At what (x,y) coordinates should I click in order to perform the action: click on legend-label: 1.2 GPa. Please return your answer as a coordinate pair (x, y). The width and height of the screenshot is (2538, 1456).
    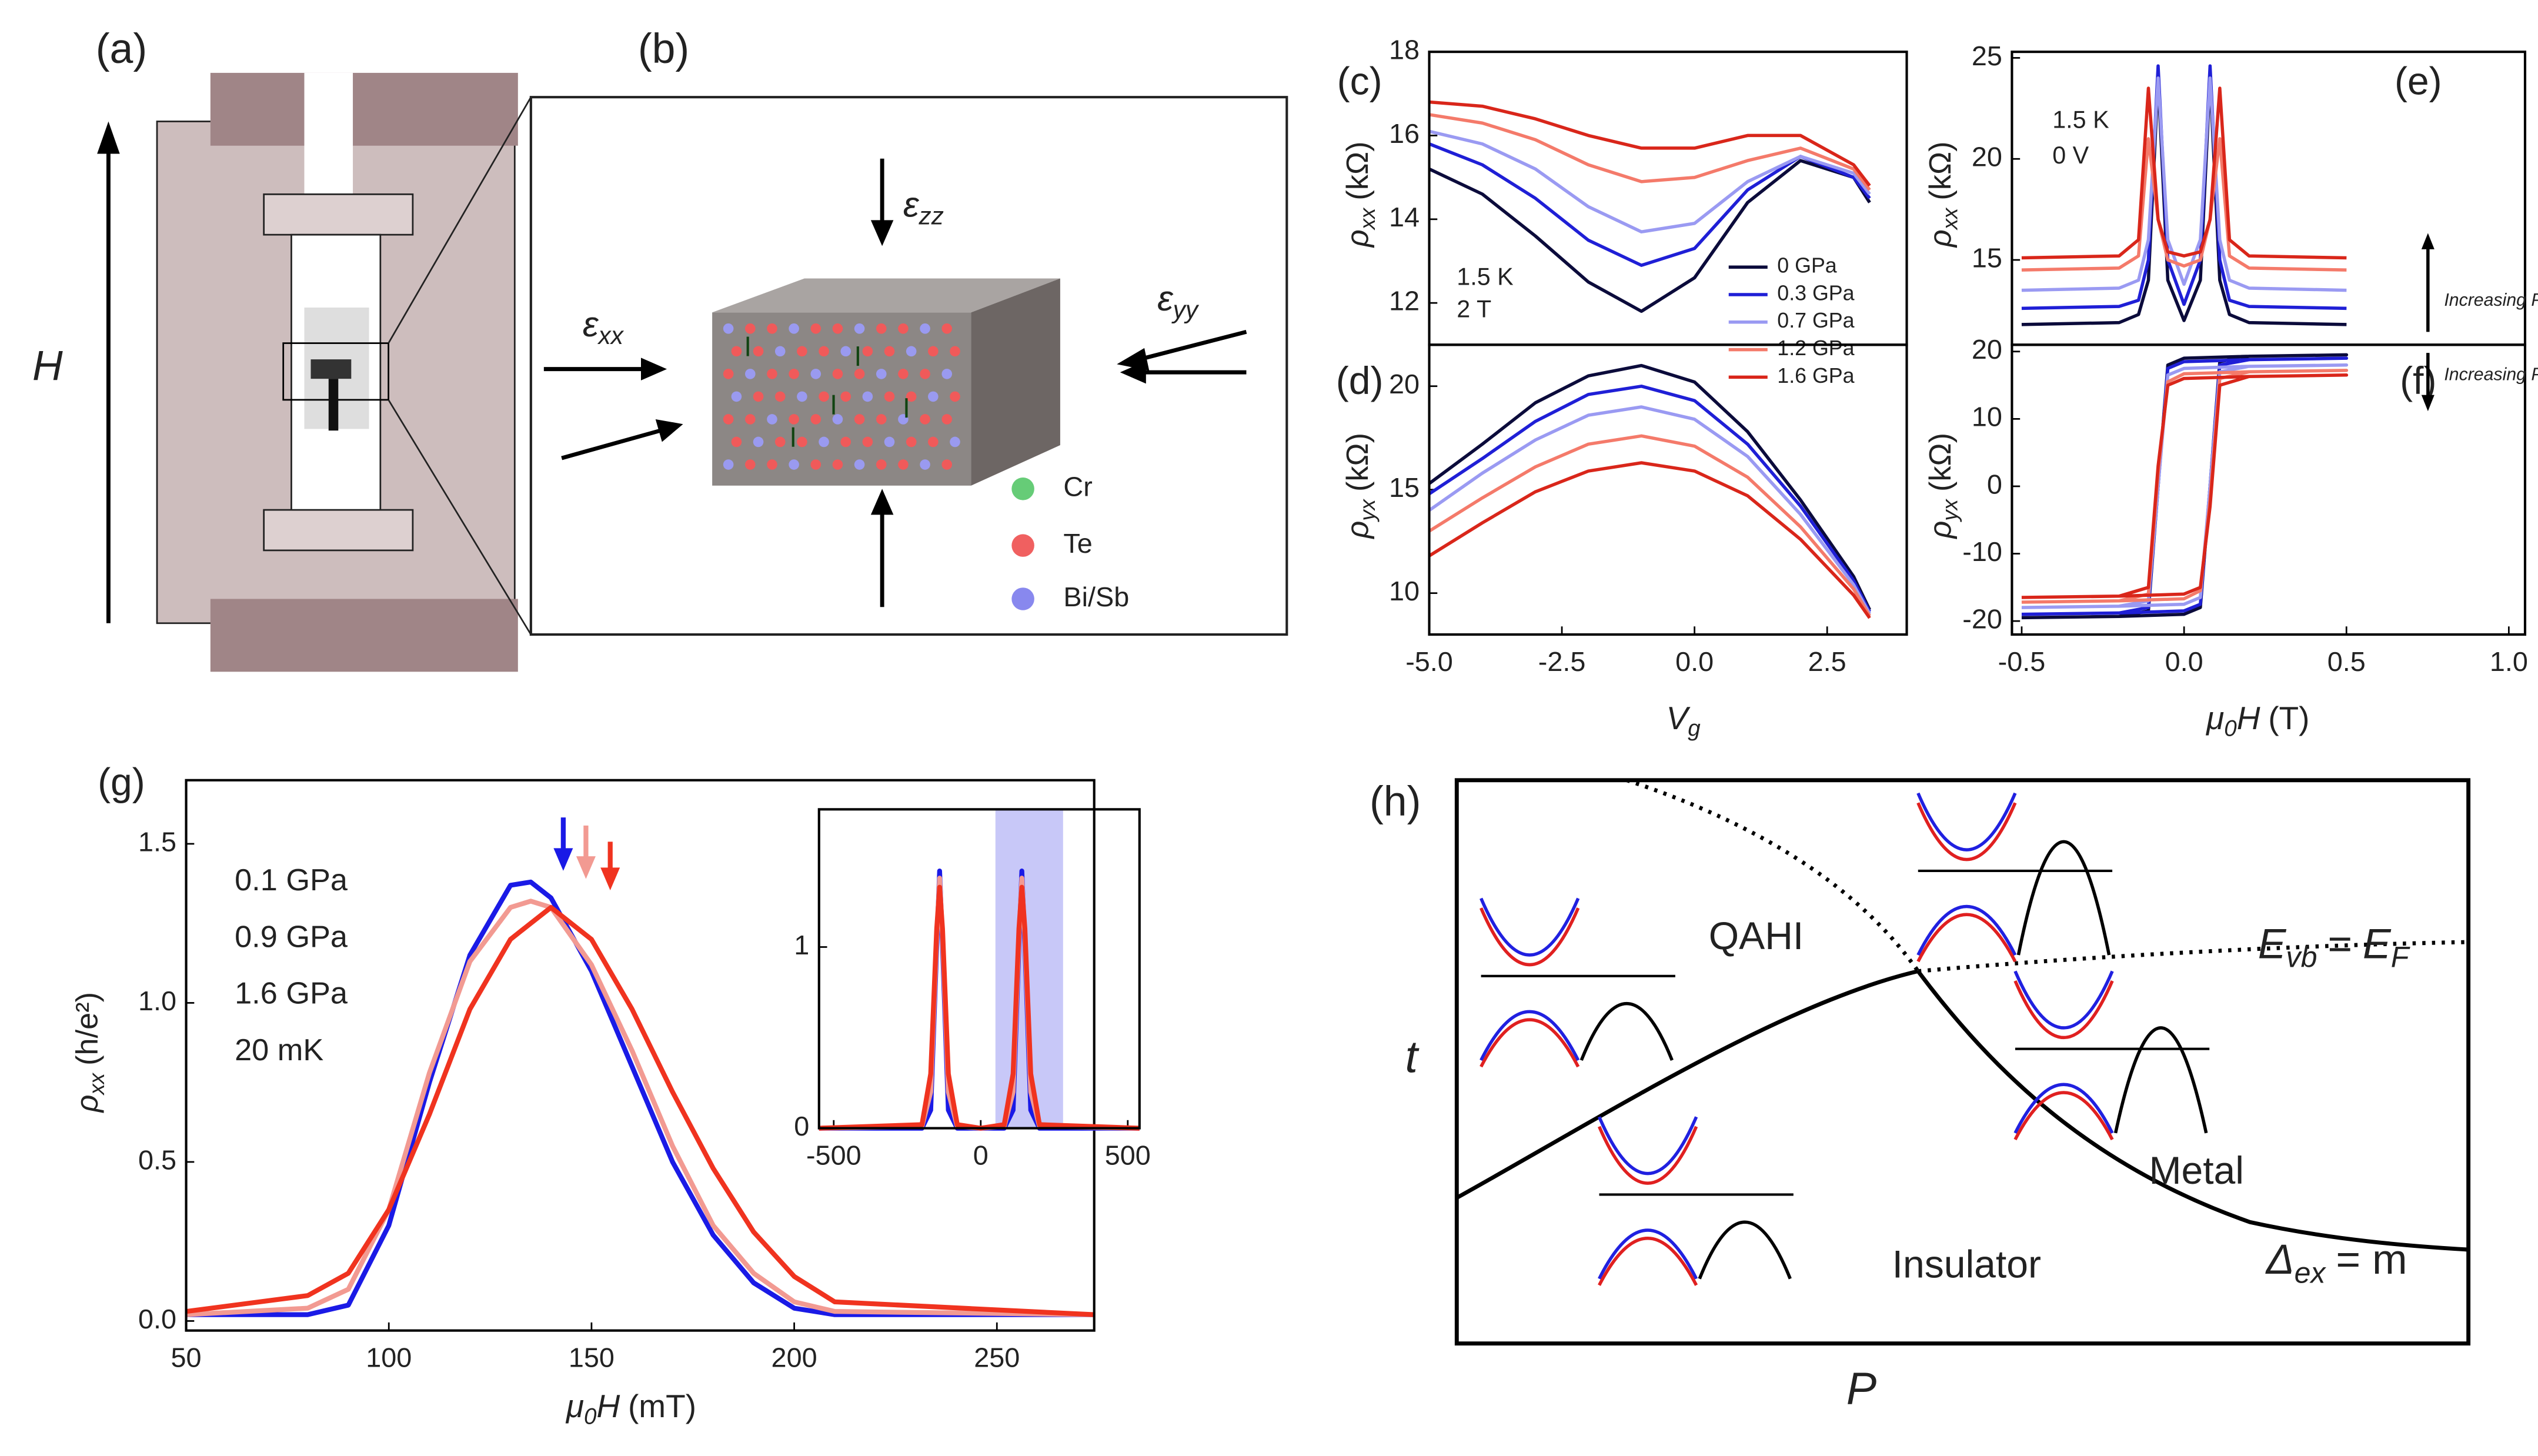
    Looking at the image, I should click on (1815, 348).